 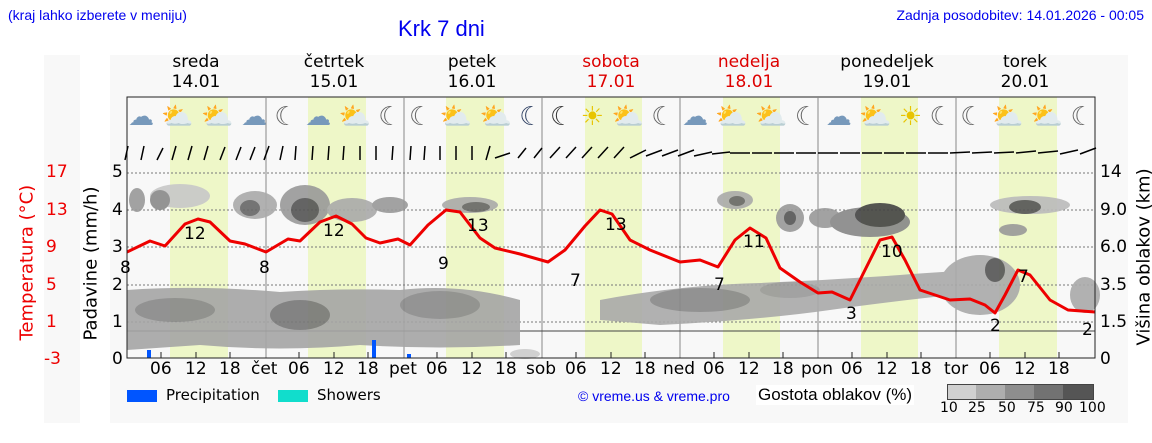 What do you see at coordinates (679, 369) in the screenshot?
I see `x-tick: ned` at bounding box center [679, 369].